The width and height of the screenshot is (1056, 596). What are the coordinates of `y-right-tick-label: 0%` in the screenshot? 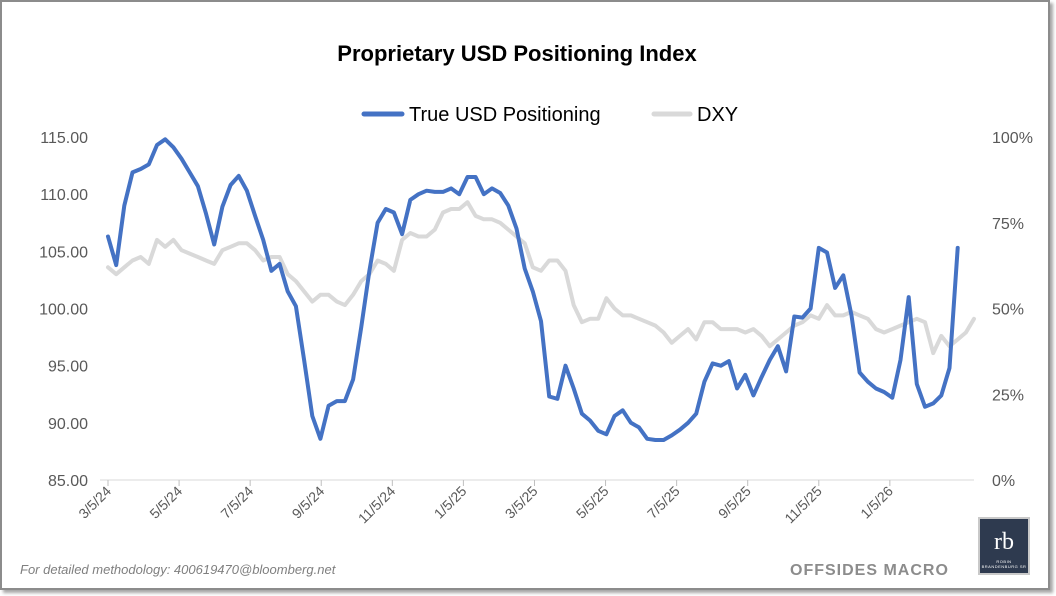 It's located at (1003, 481).